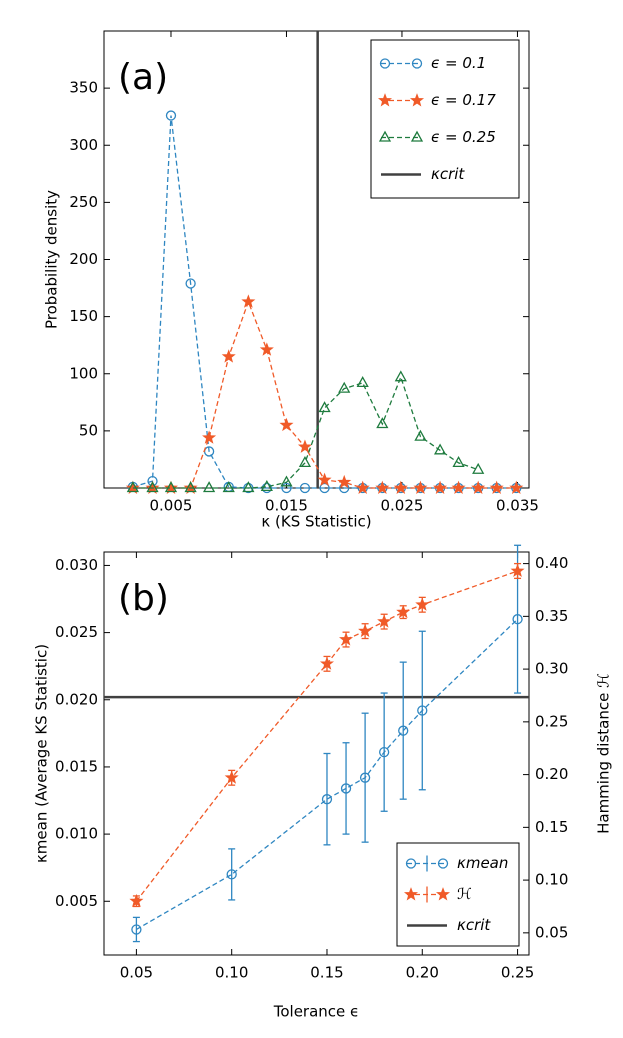 The height and width of the screenshot is (1038, 623). I want to click on y-tick-label: 350, so click(83, 88).